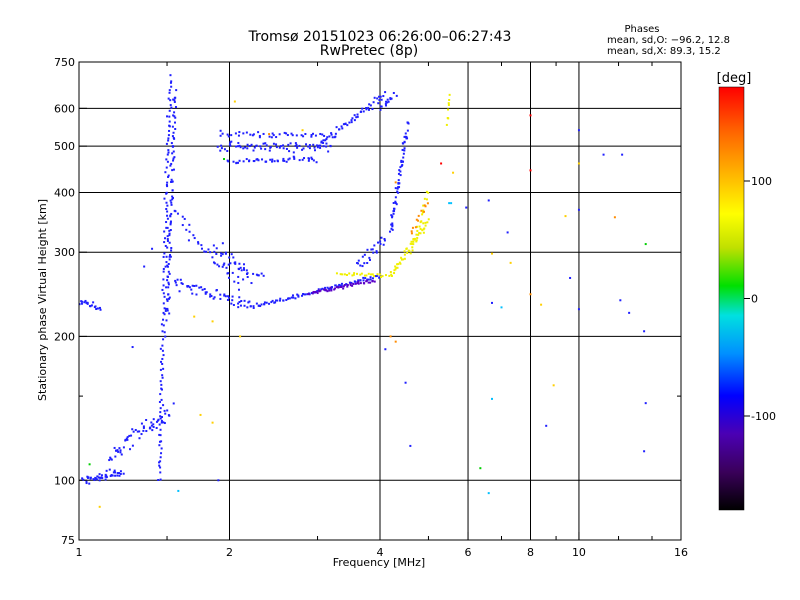 The width and height of the screenshot is (800, 600). What do you see at coordinates (664, 51) in the screenshot?
I see `phases-mean-x: mean, sd,X: 89.3, 15.2` at bounding box center [664, 51].